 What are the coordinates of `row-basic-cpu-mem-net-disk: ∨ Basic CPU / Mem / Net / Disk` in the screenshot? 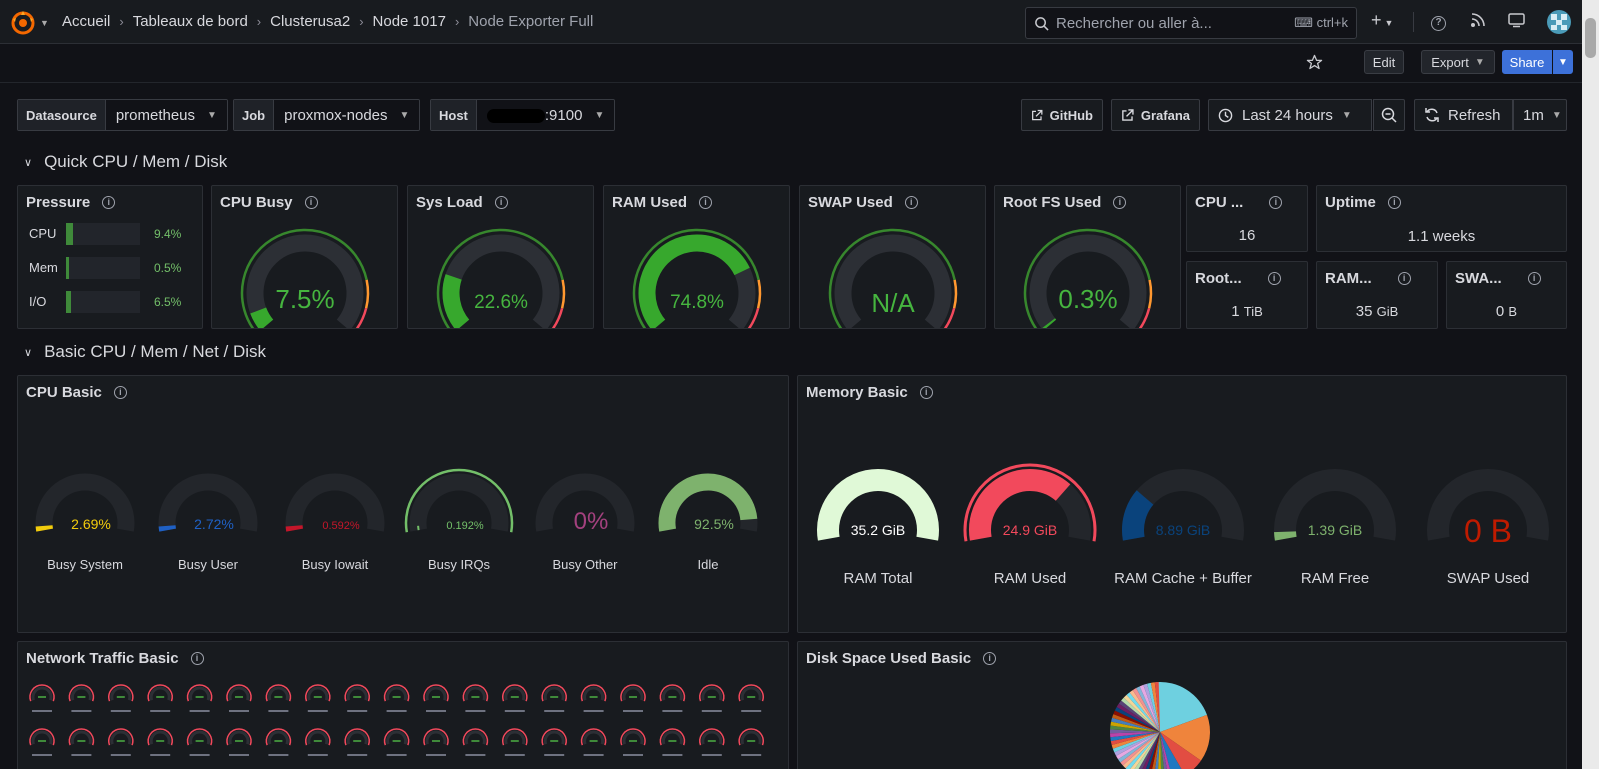 It's located at (145, 352).